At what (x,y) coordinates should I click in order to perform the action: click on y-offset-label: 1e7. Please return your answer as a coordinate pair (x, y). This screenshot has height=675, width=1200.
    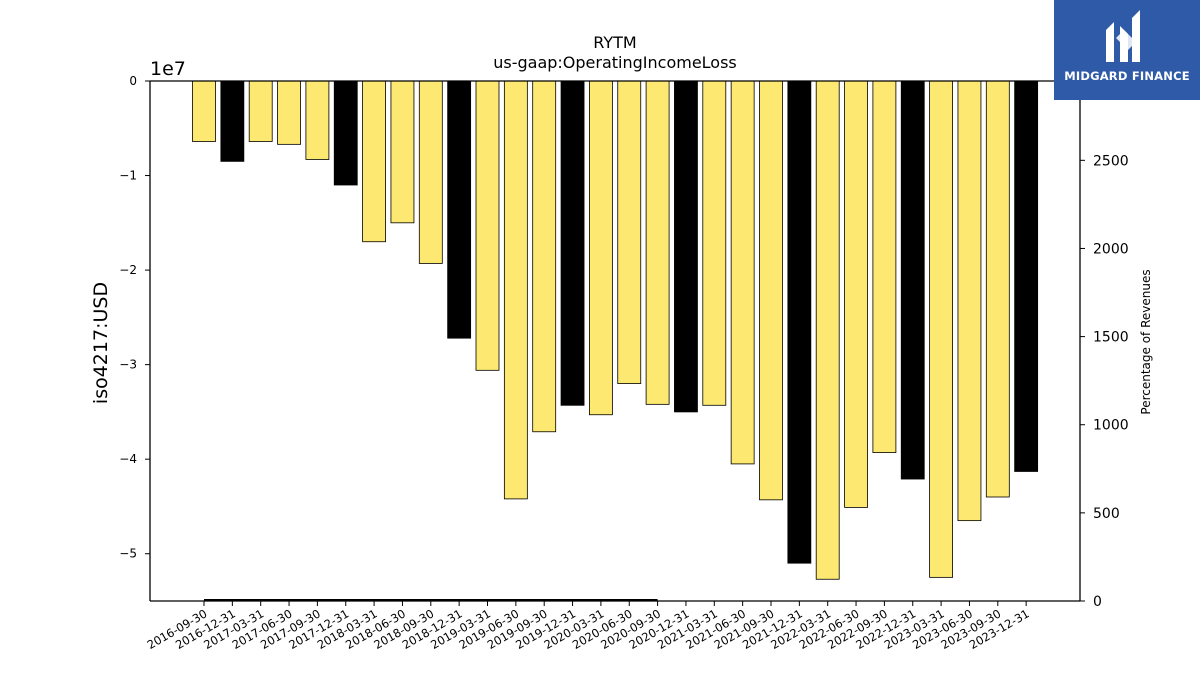
    Looking at the image, I should click on (168, 69).